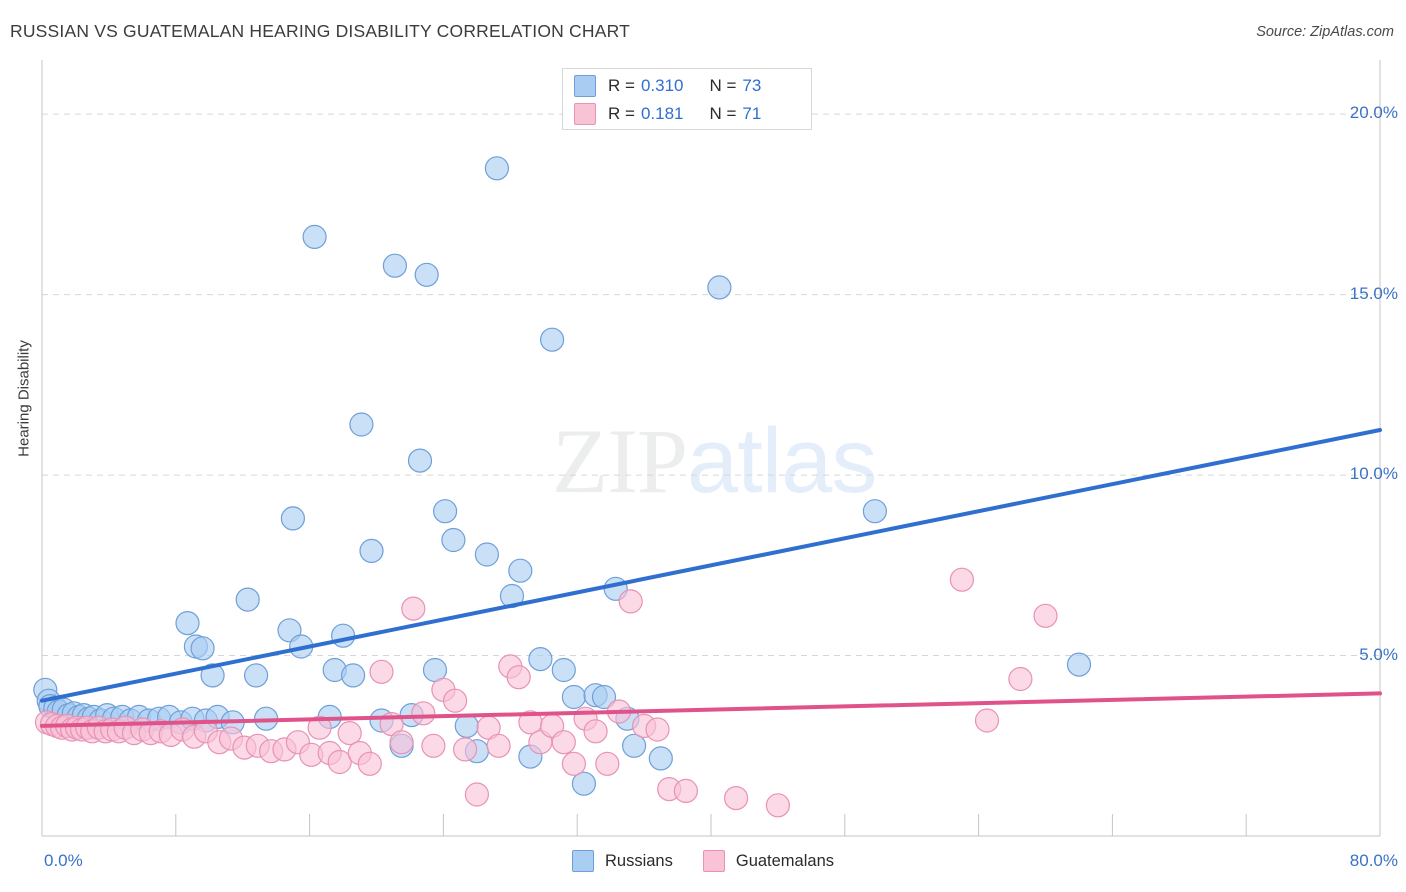 The image size is (1406, 892). I want to click on legend-label-guatemalans: Guatemalans, so click(784, 860).